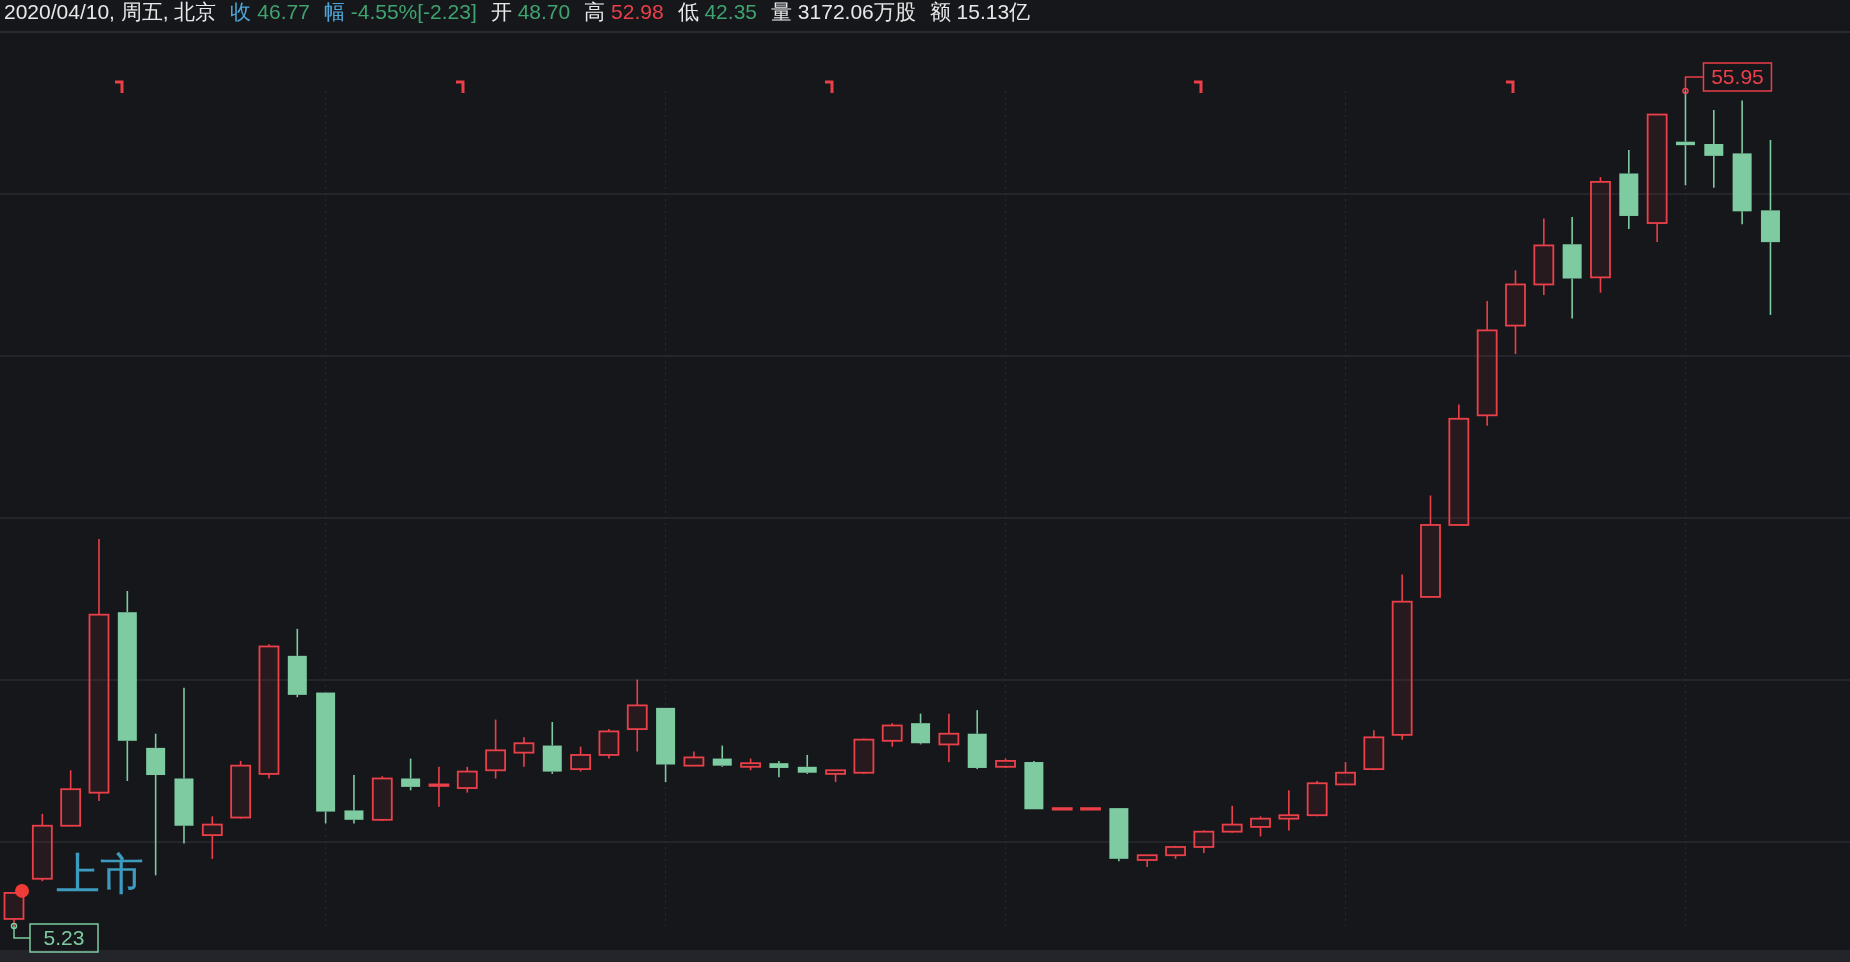 This screenshot has width=1850, height=962. What do you see at coordinates (110, 11) in the screenshot?
I see `chart-title: 2020/04/10, 周五, 北京` at bounding box center [110, 11].